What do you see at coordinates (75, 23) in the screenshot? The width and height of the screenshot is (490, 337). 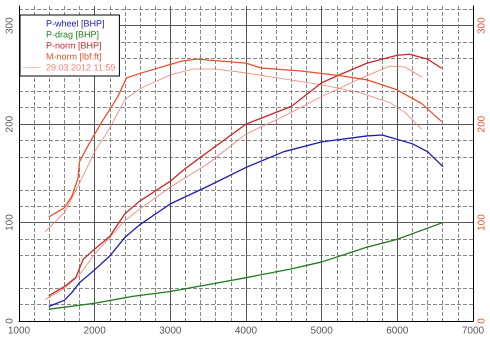 I see `text: P-wheel [BHP]` at bounding box center [75, 23].